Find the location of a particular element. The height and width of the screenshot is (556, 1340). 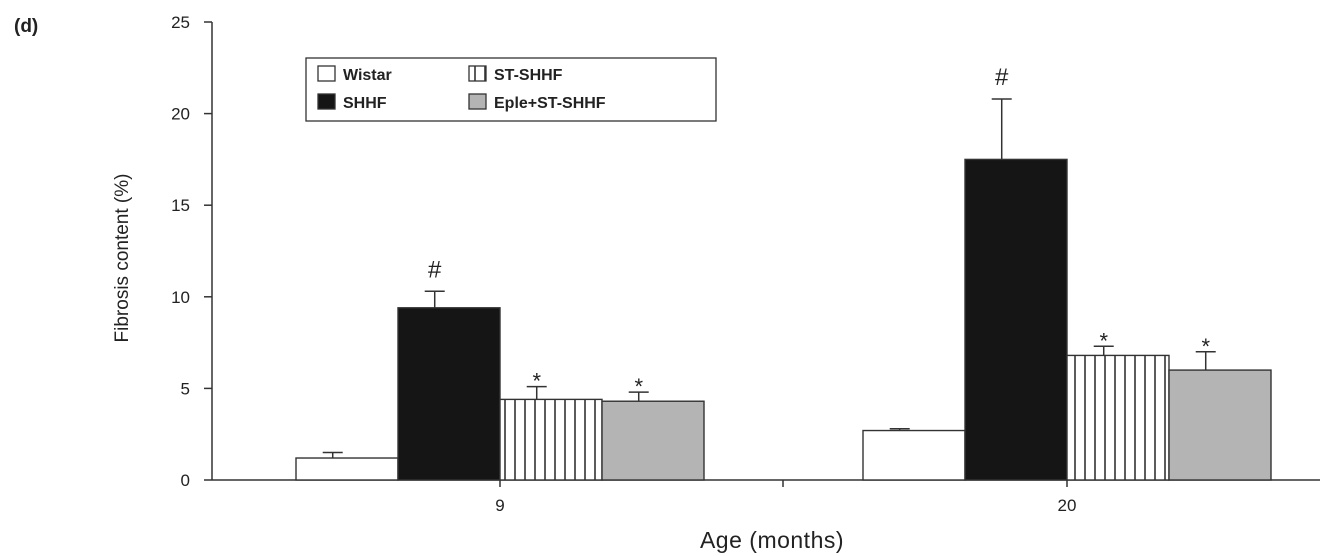

y-tick-label: 15 is located at coordinates (180, 205).